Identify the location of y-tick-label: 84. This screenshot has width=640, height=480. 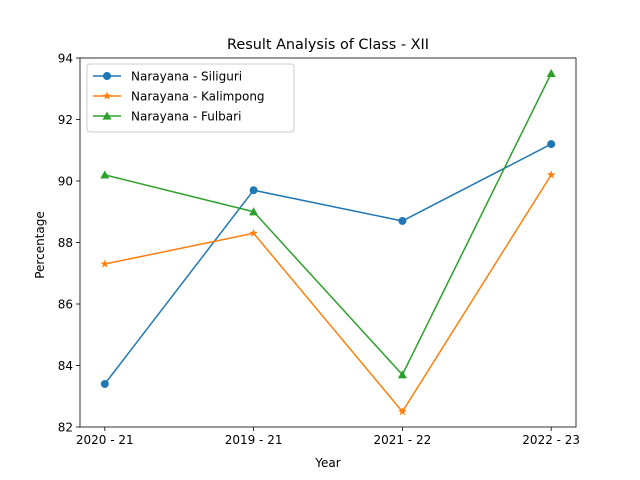
(65, 366).